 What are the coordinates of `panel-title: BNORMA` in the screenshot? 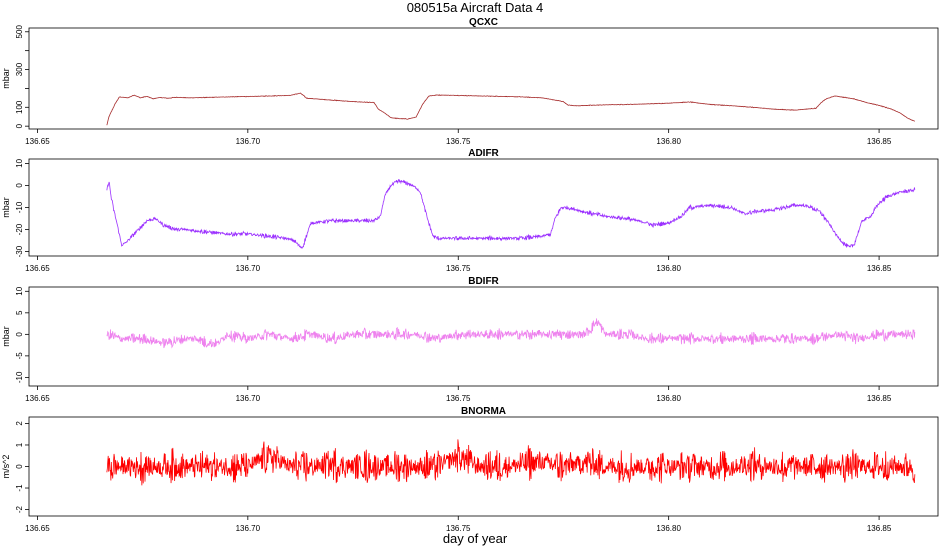 It's located at (483, 411).